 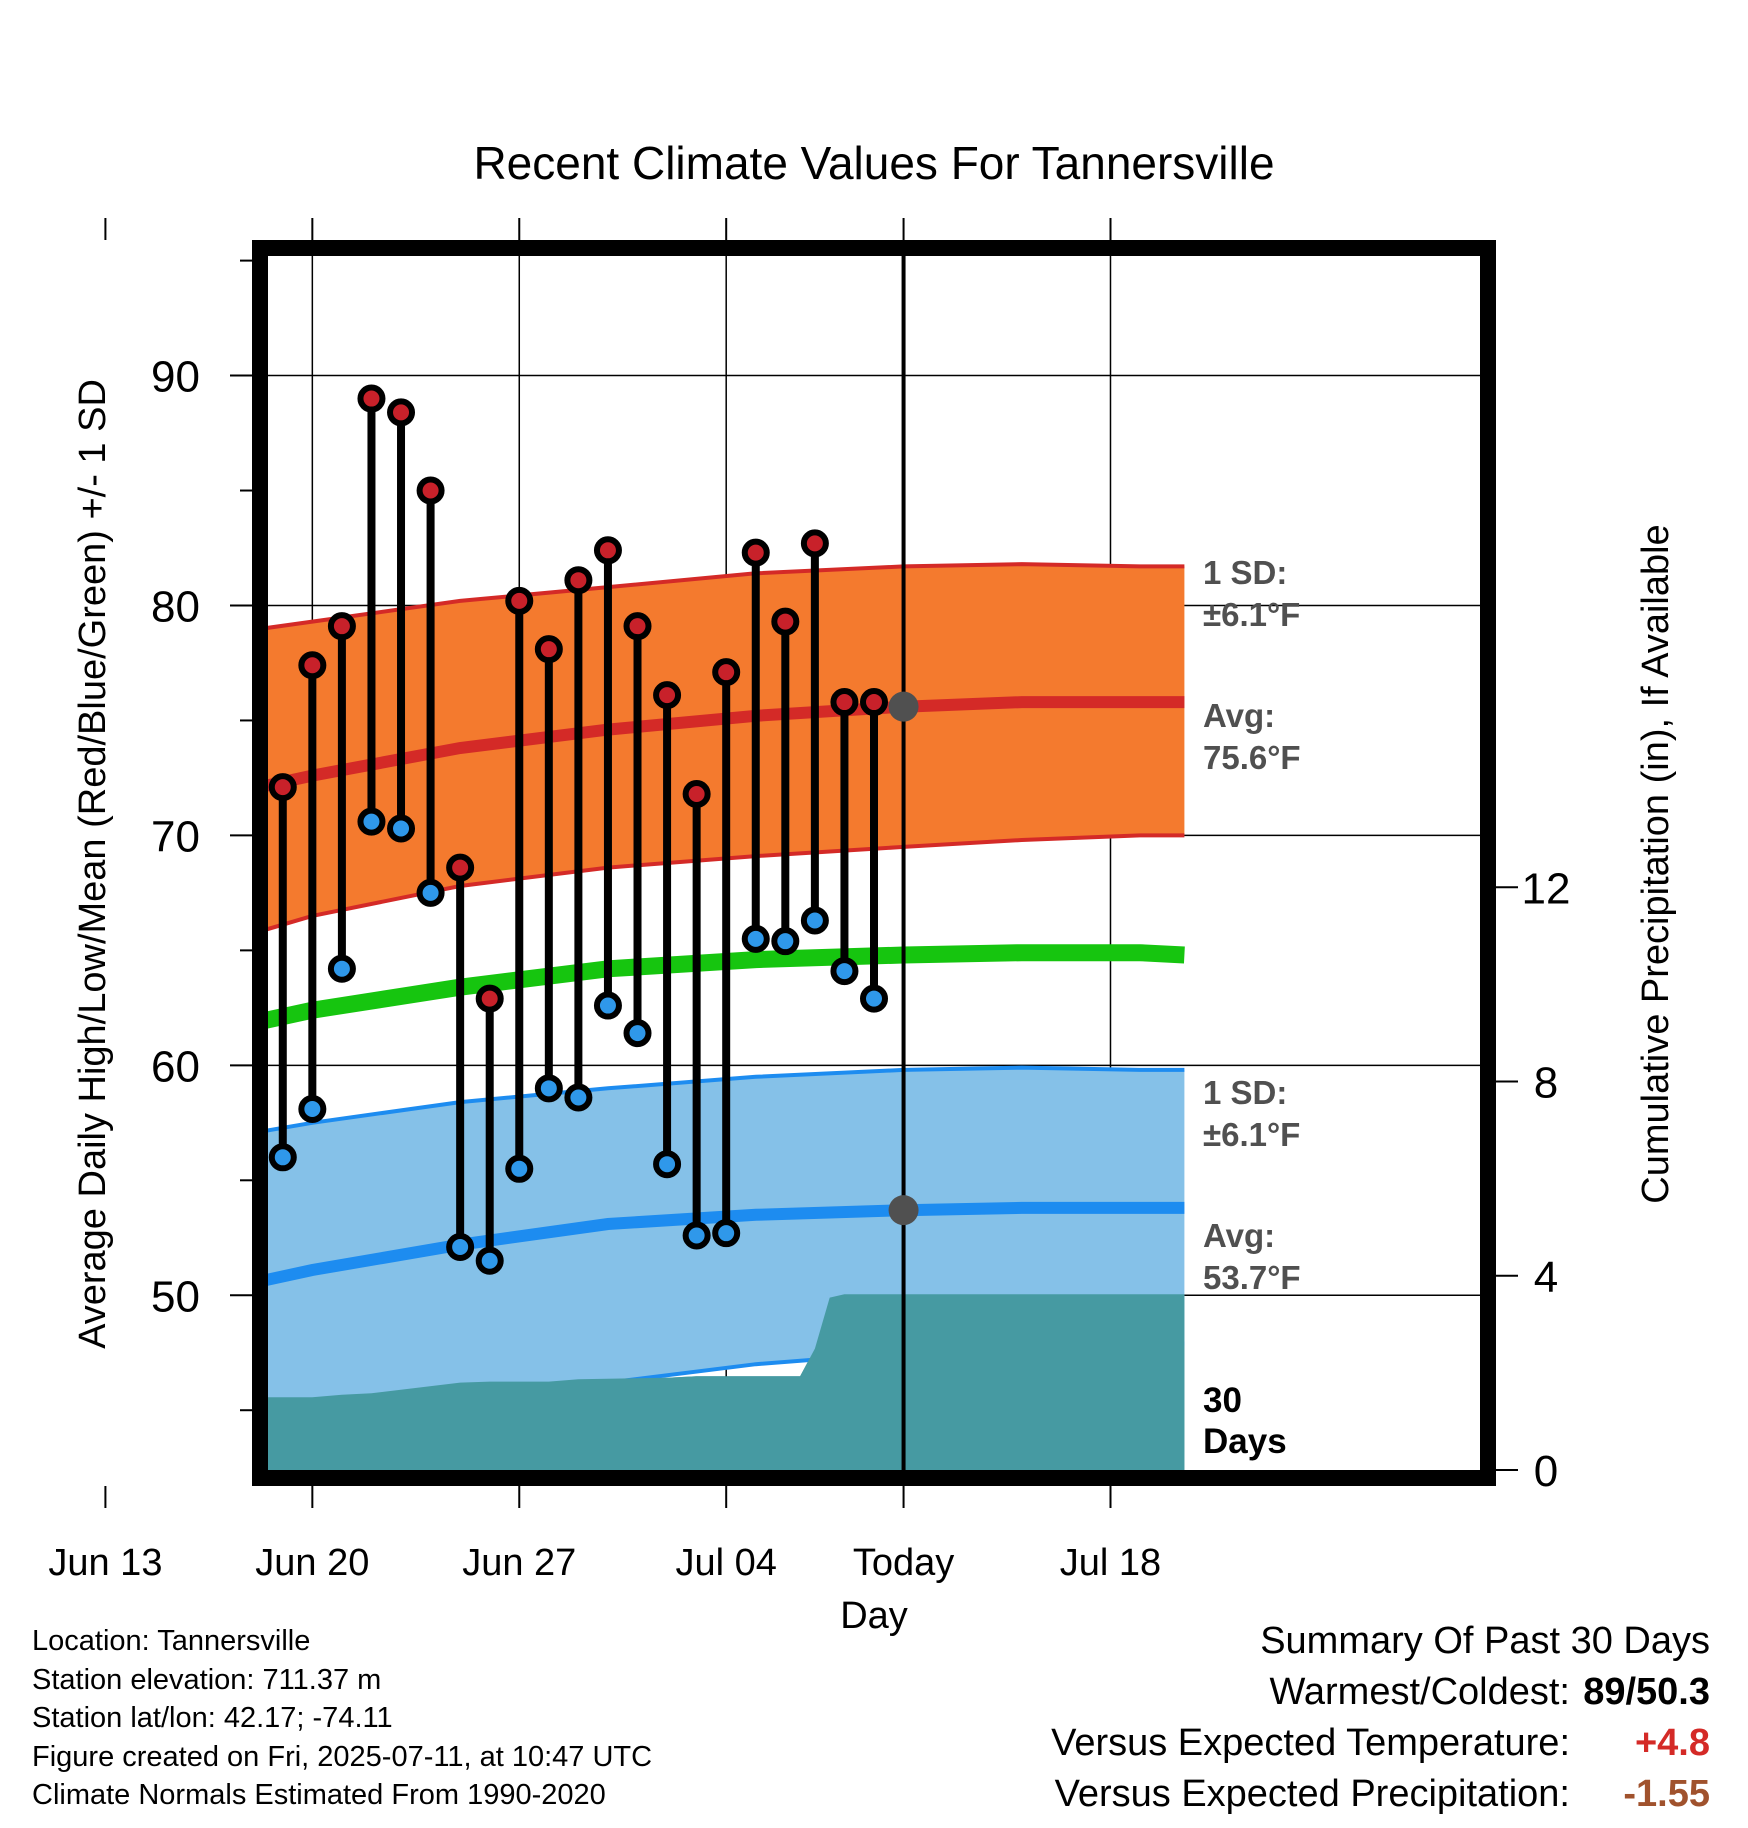 What do you see at coordinates (1252, 1277) in the screenshot?
I see `low-avg-value: 53.7°F` at bounding box center [1252, 1277].